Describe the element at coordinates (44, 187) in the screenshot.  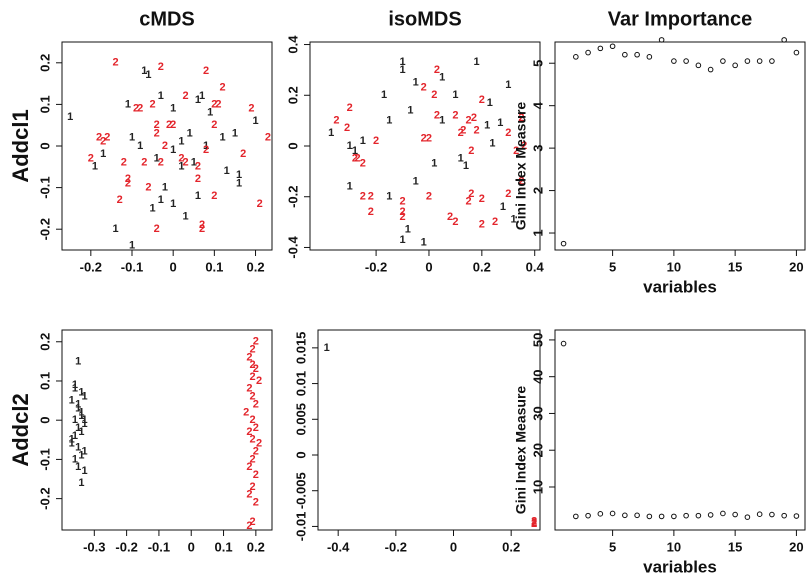
I see `y-tick-label: -0.1` at that location.